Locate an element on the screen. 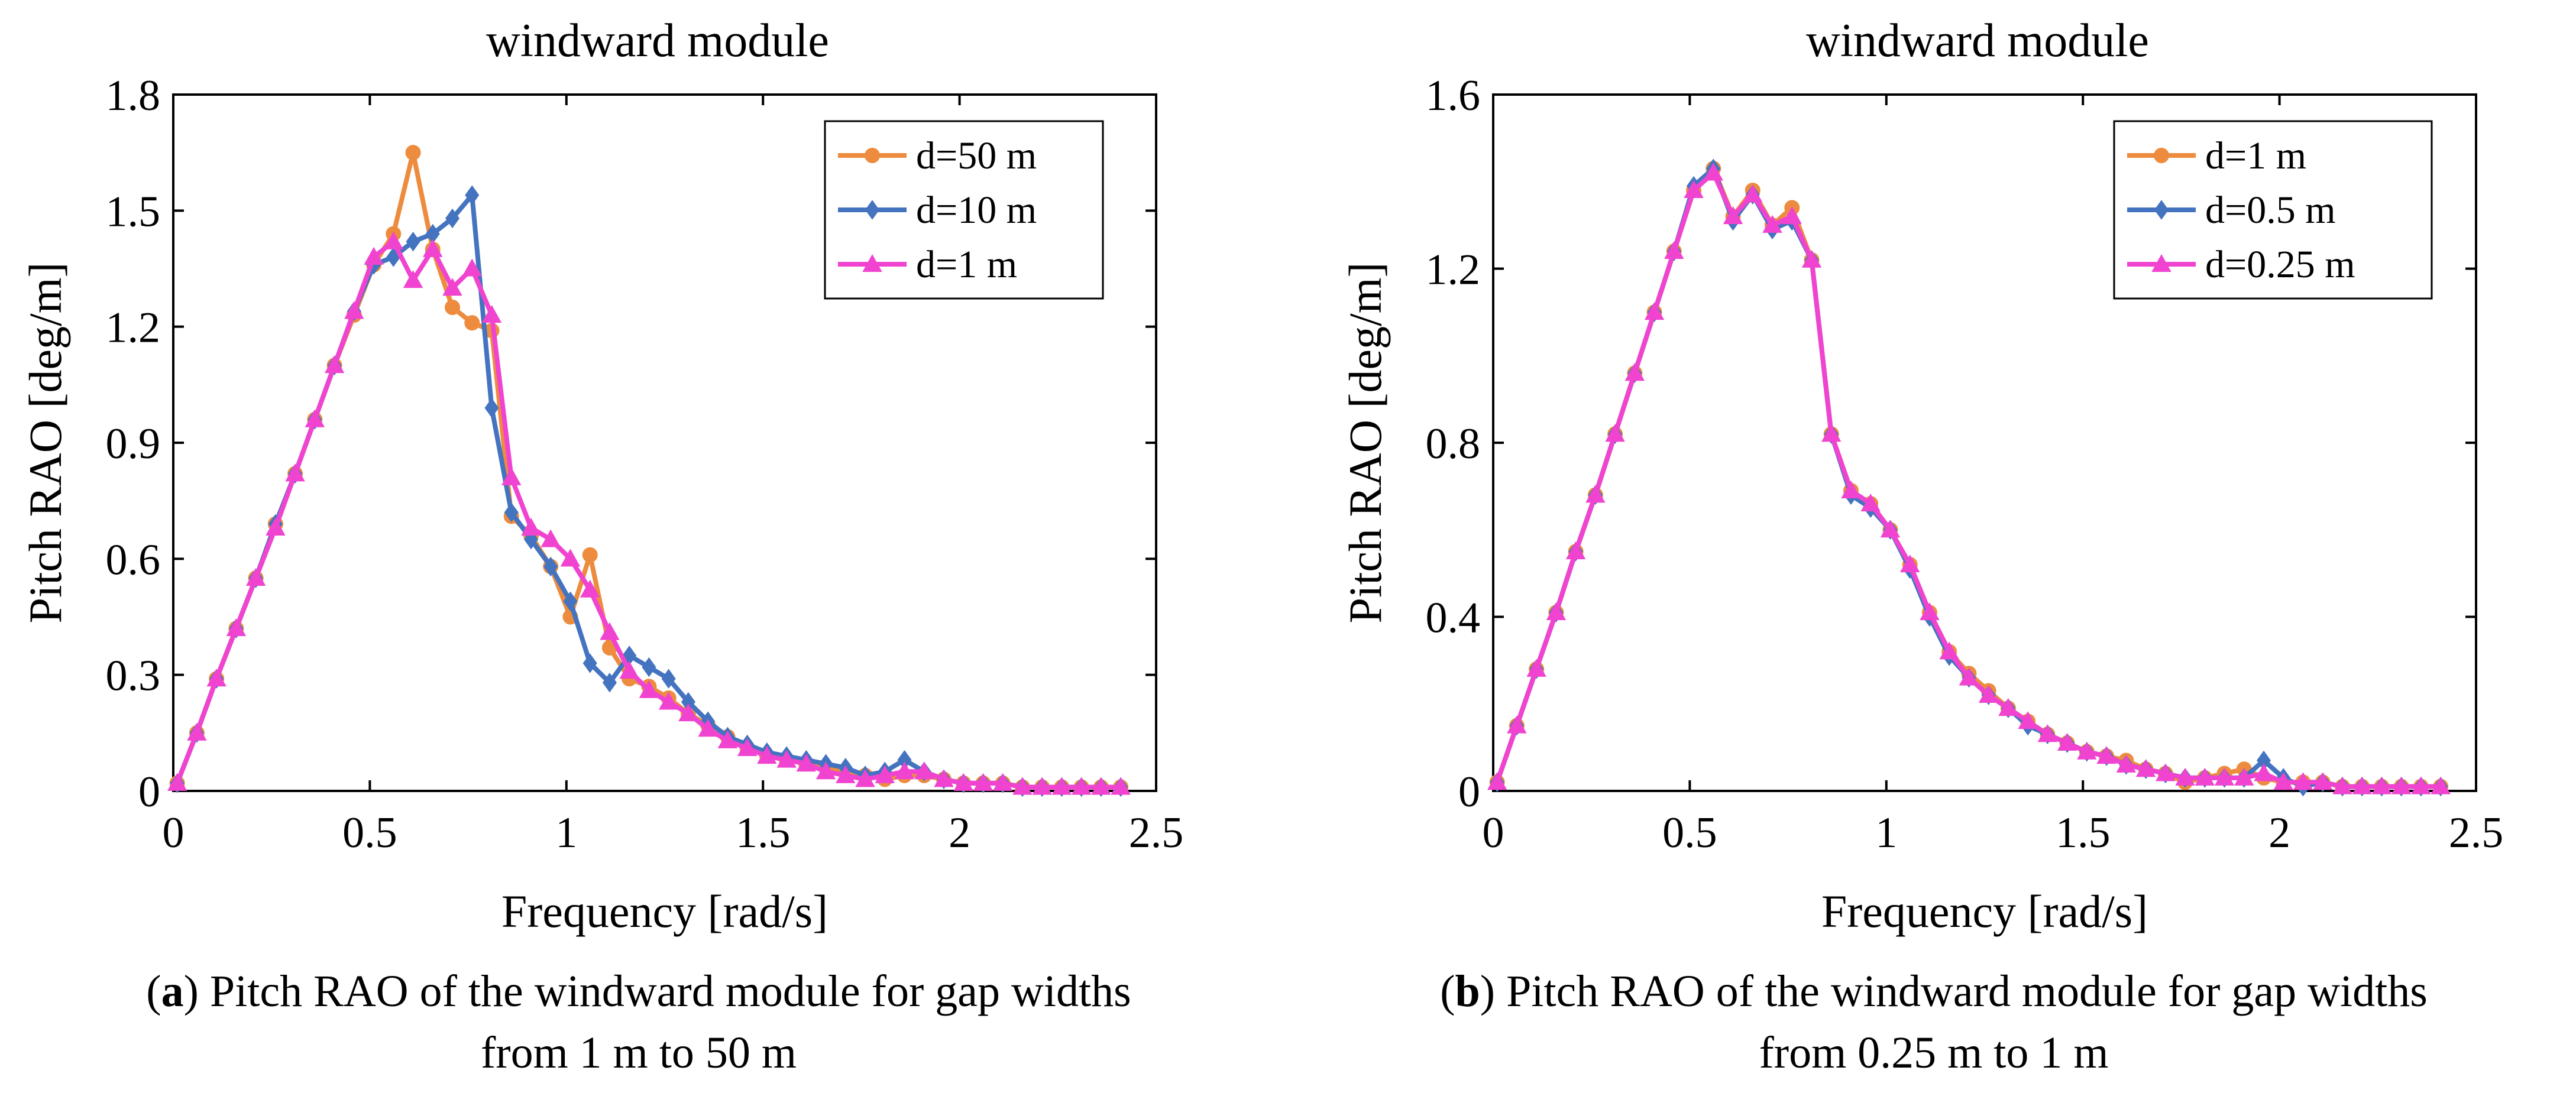  y-tick-label: 1.5 is located at coordinates (134, 211).